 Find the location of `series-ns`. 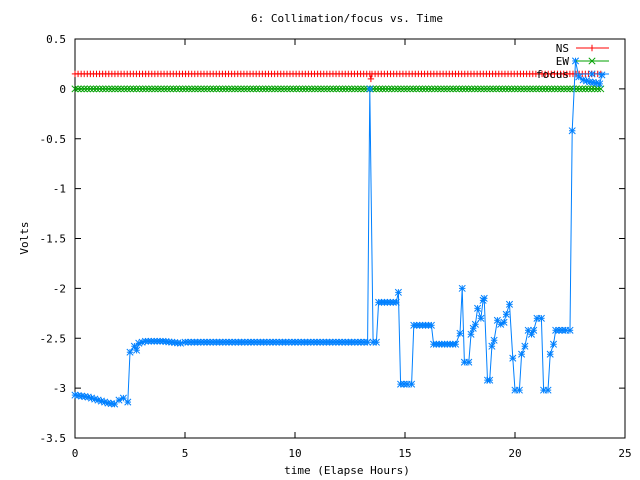

series-ns is located at coordinates (337, 76).